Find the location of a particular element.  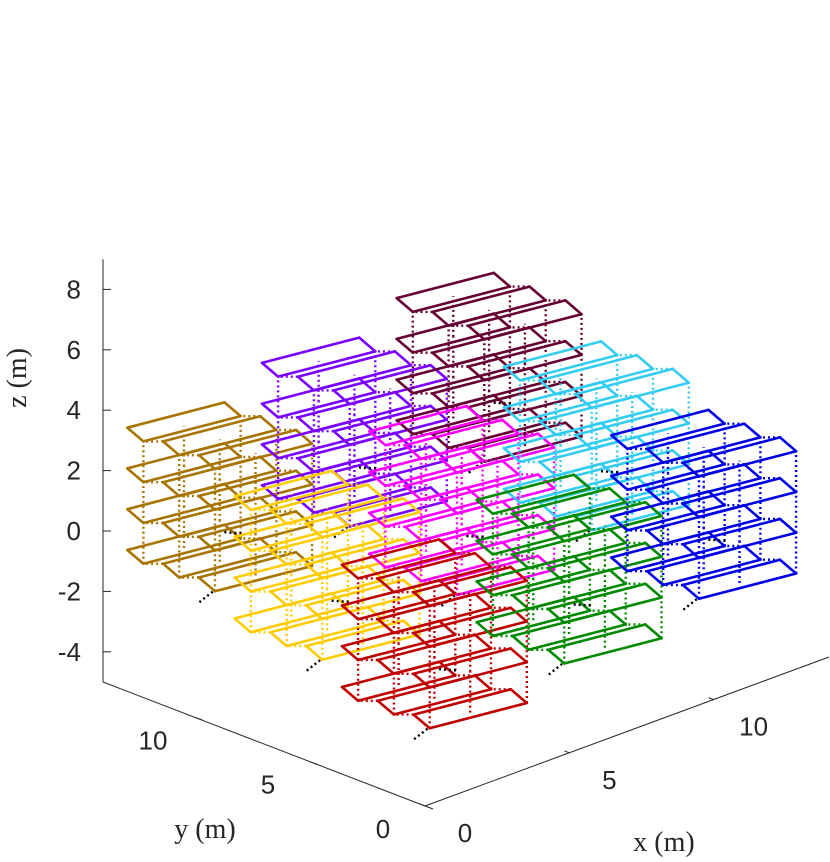

x-axis-label: x (m) is located at coordinates (663, 842).